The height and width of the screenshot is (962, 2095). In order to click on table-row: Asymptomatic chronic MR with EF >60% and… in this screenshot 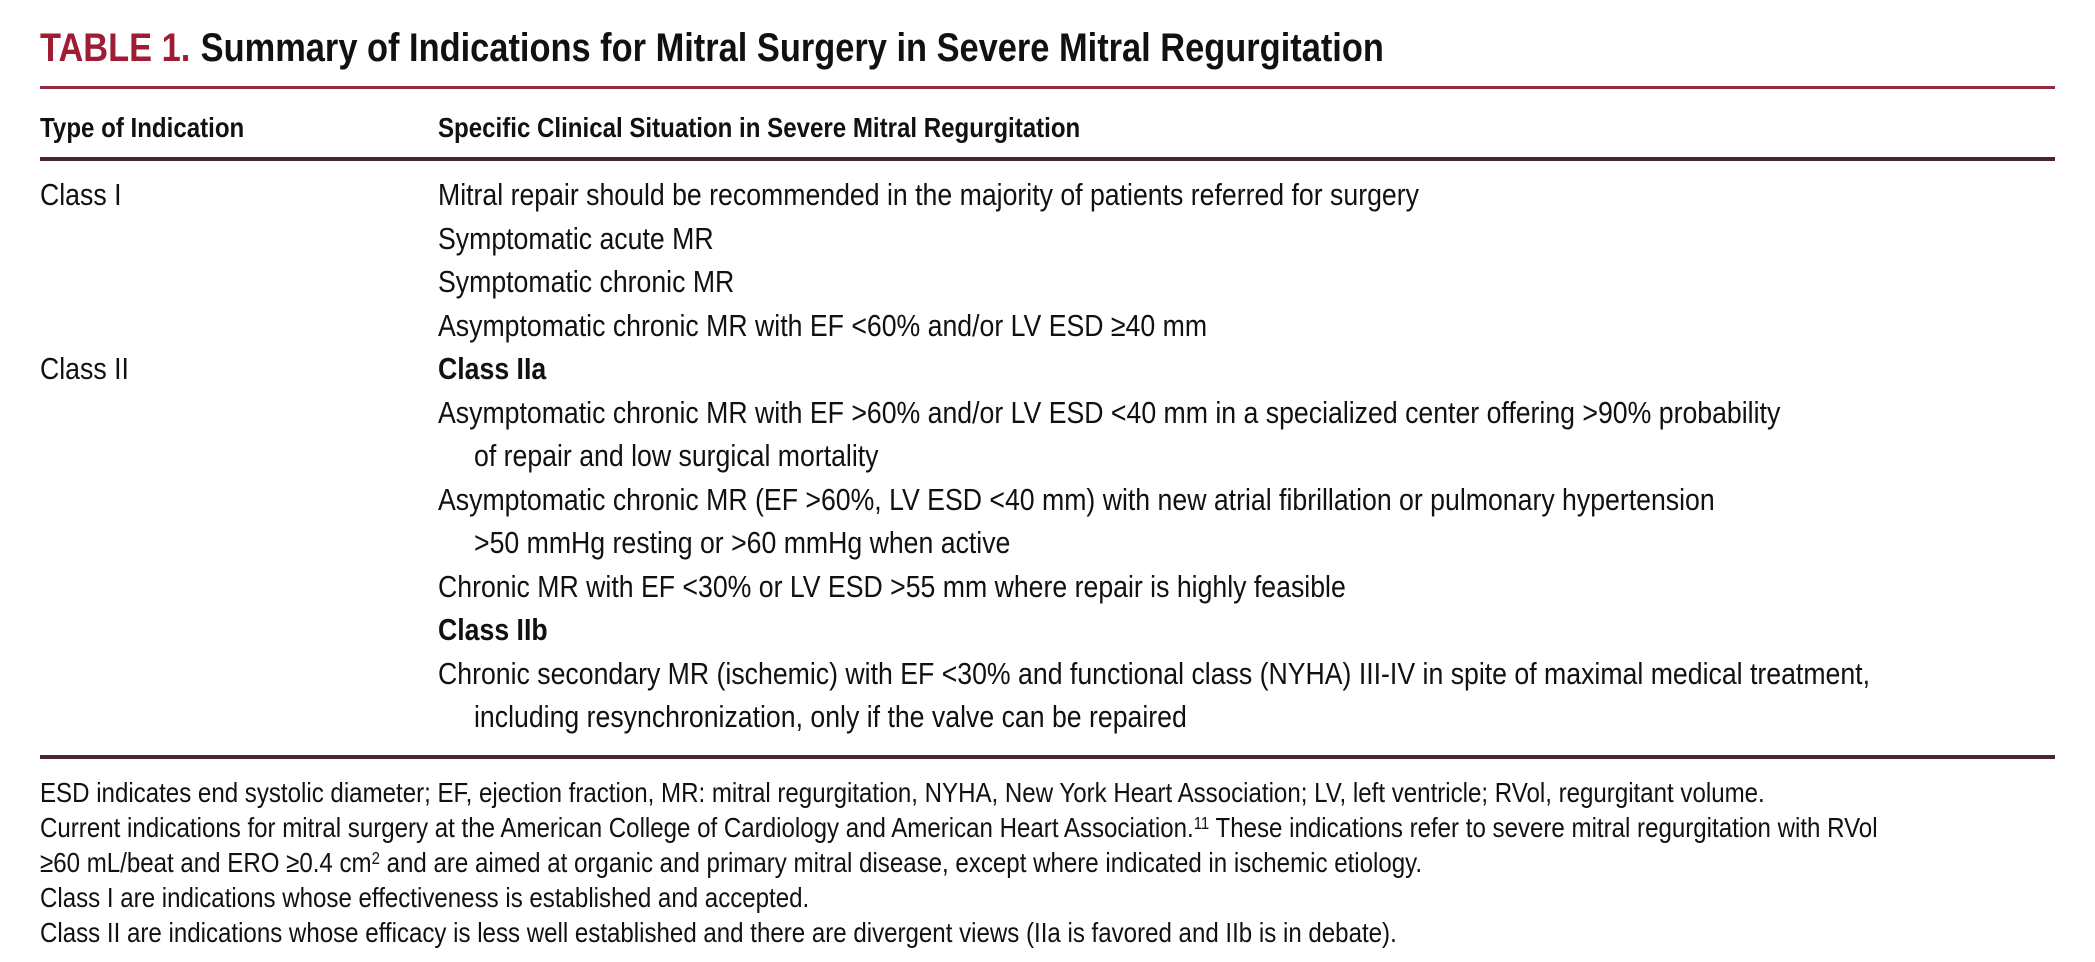, I will do `click(1047, 413)`.